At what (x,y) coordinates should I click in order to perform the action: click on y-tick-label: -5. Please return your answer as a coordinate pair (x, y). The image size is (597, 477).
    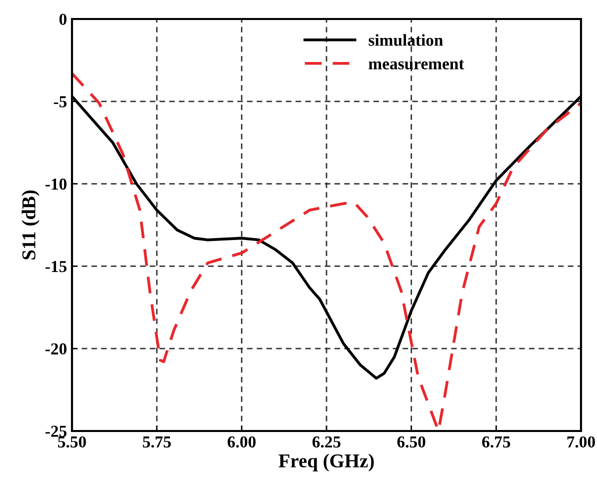
    Looking at the image, I should click on (60, 102).